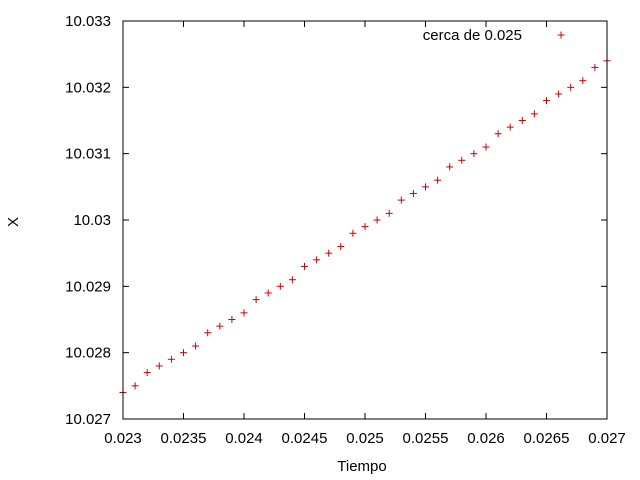  Describe the element at coordinates (184, 438) in the screenshot. I see `x-tick-label: 0.0235` at that location.